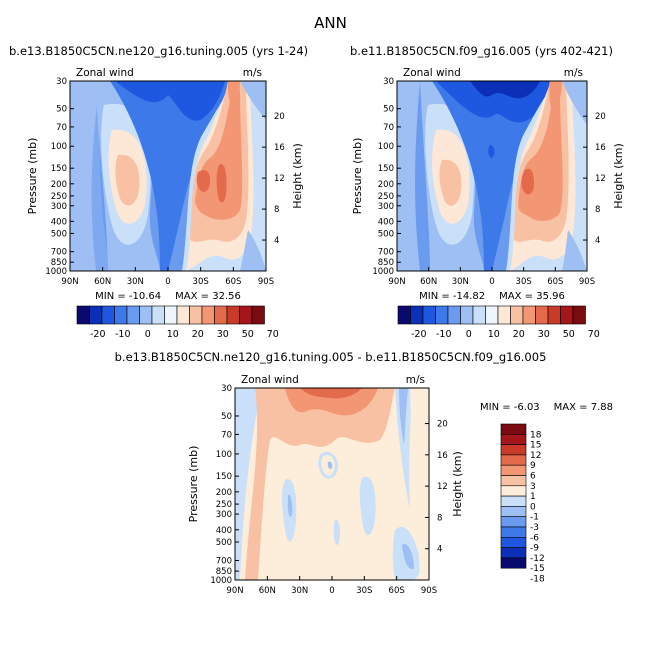 Image resolution: width=661 pixels, height=661 pixels. Describe the element at coordinates (148, 334) in the screenshot. I see `colorbar-label: 0` at that location.